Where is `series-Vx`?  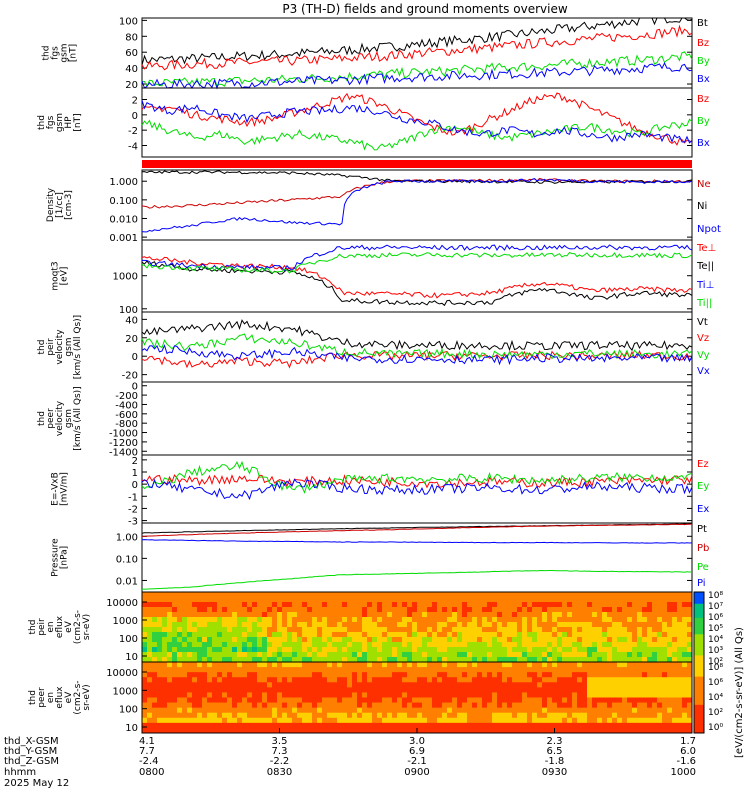
series-Vx is located at coordinates (417, 355).